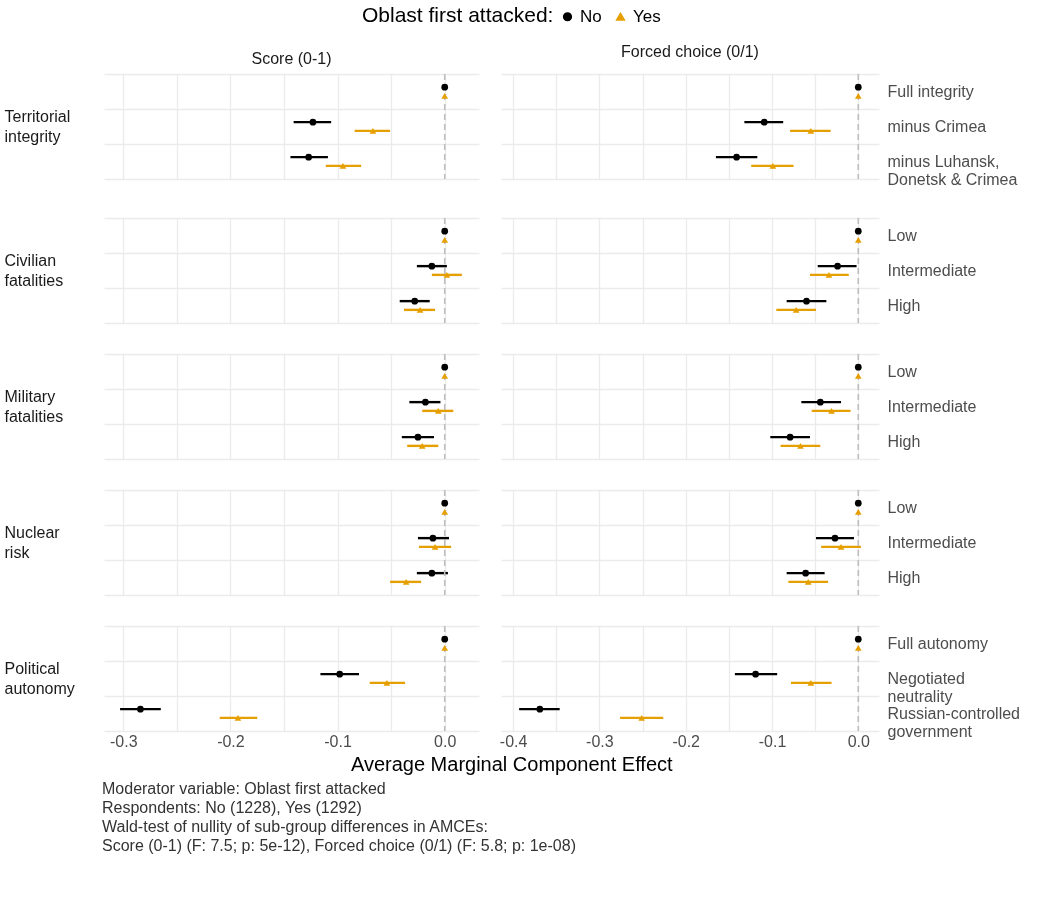 The image size is (1046, 904). Describe the element at coordinates (34, 270) in the screenshot. I see `y-axis-title: Civilian fatalities` at that location.